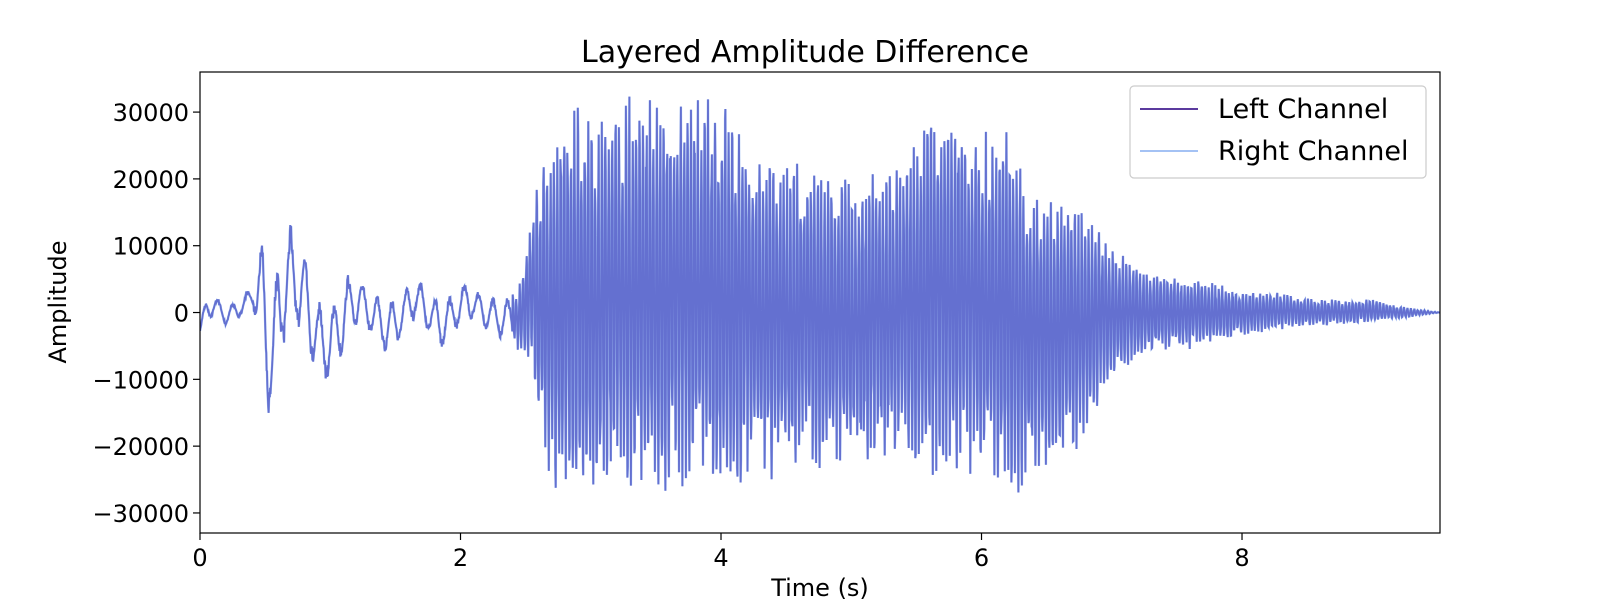 The image size is (1600, 604). What do you see at coordinates (151, 113) in the screenshot?
I see `y-tick-label: 30000` at bounding box center [151, 113].